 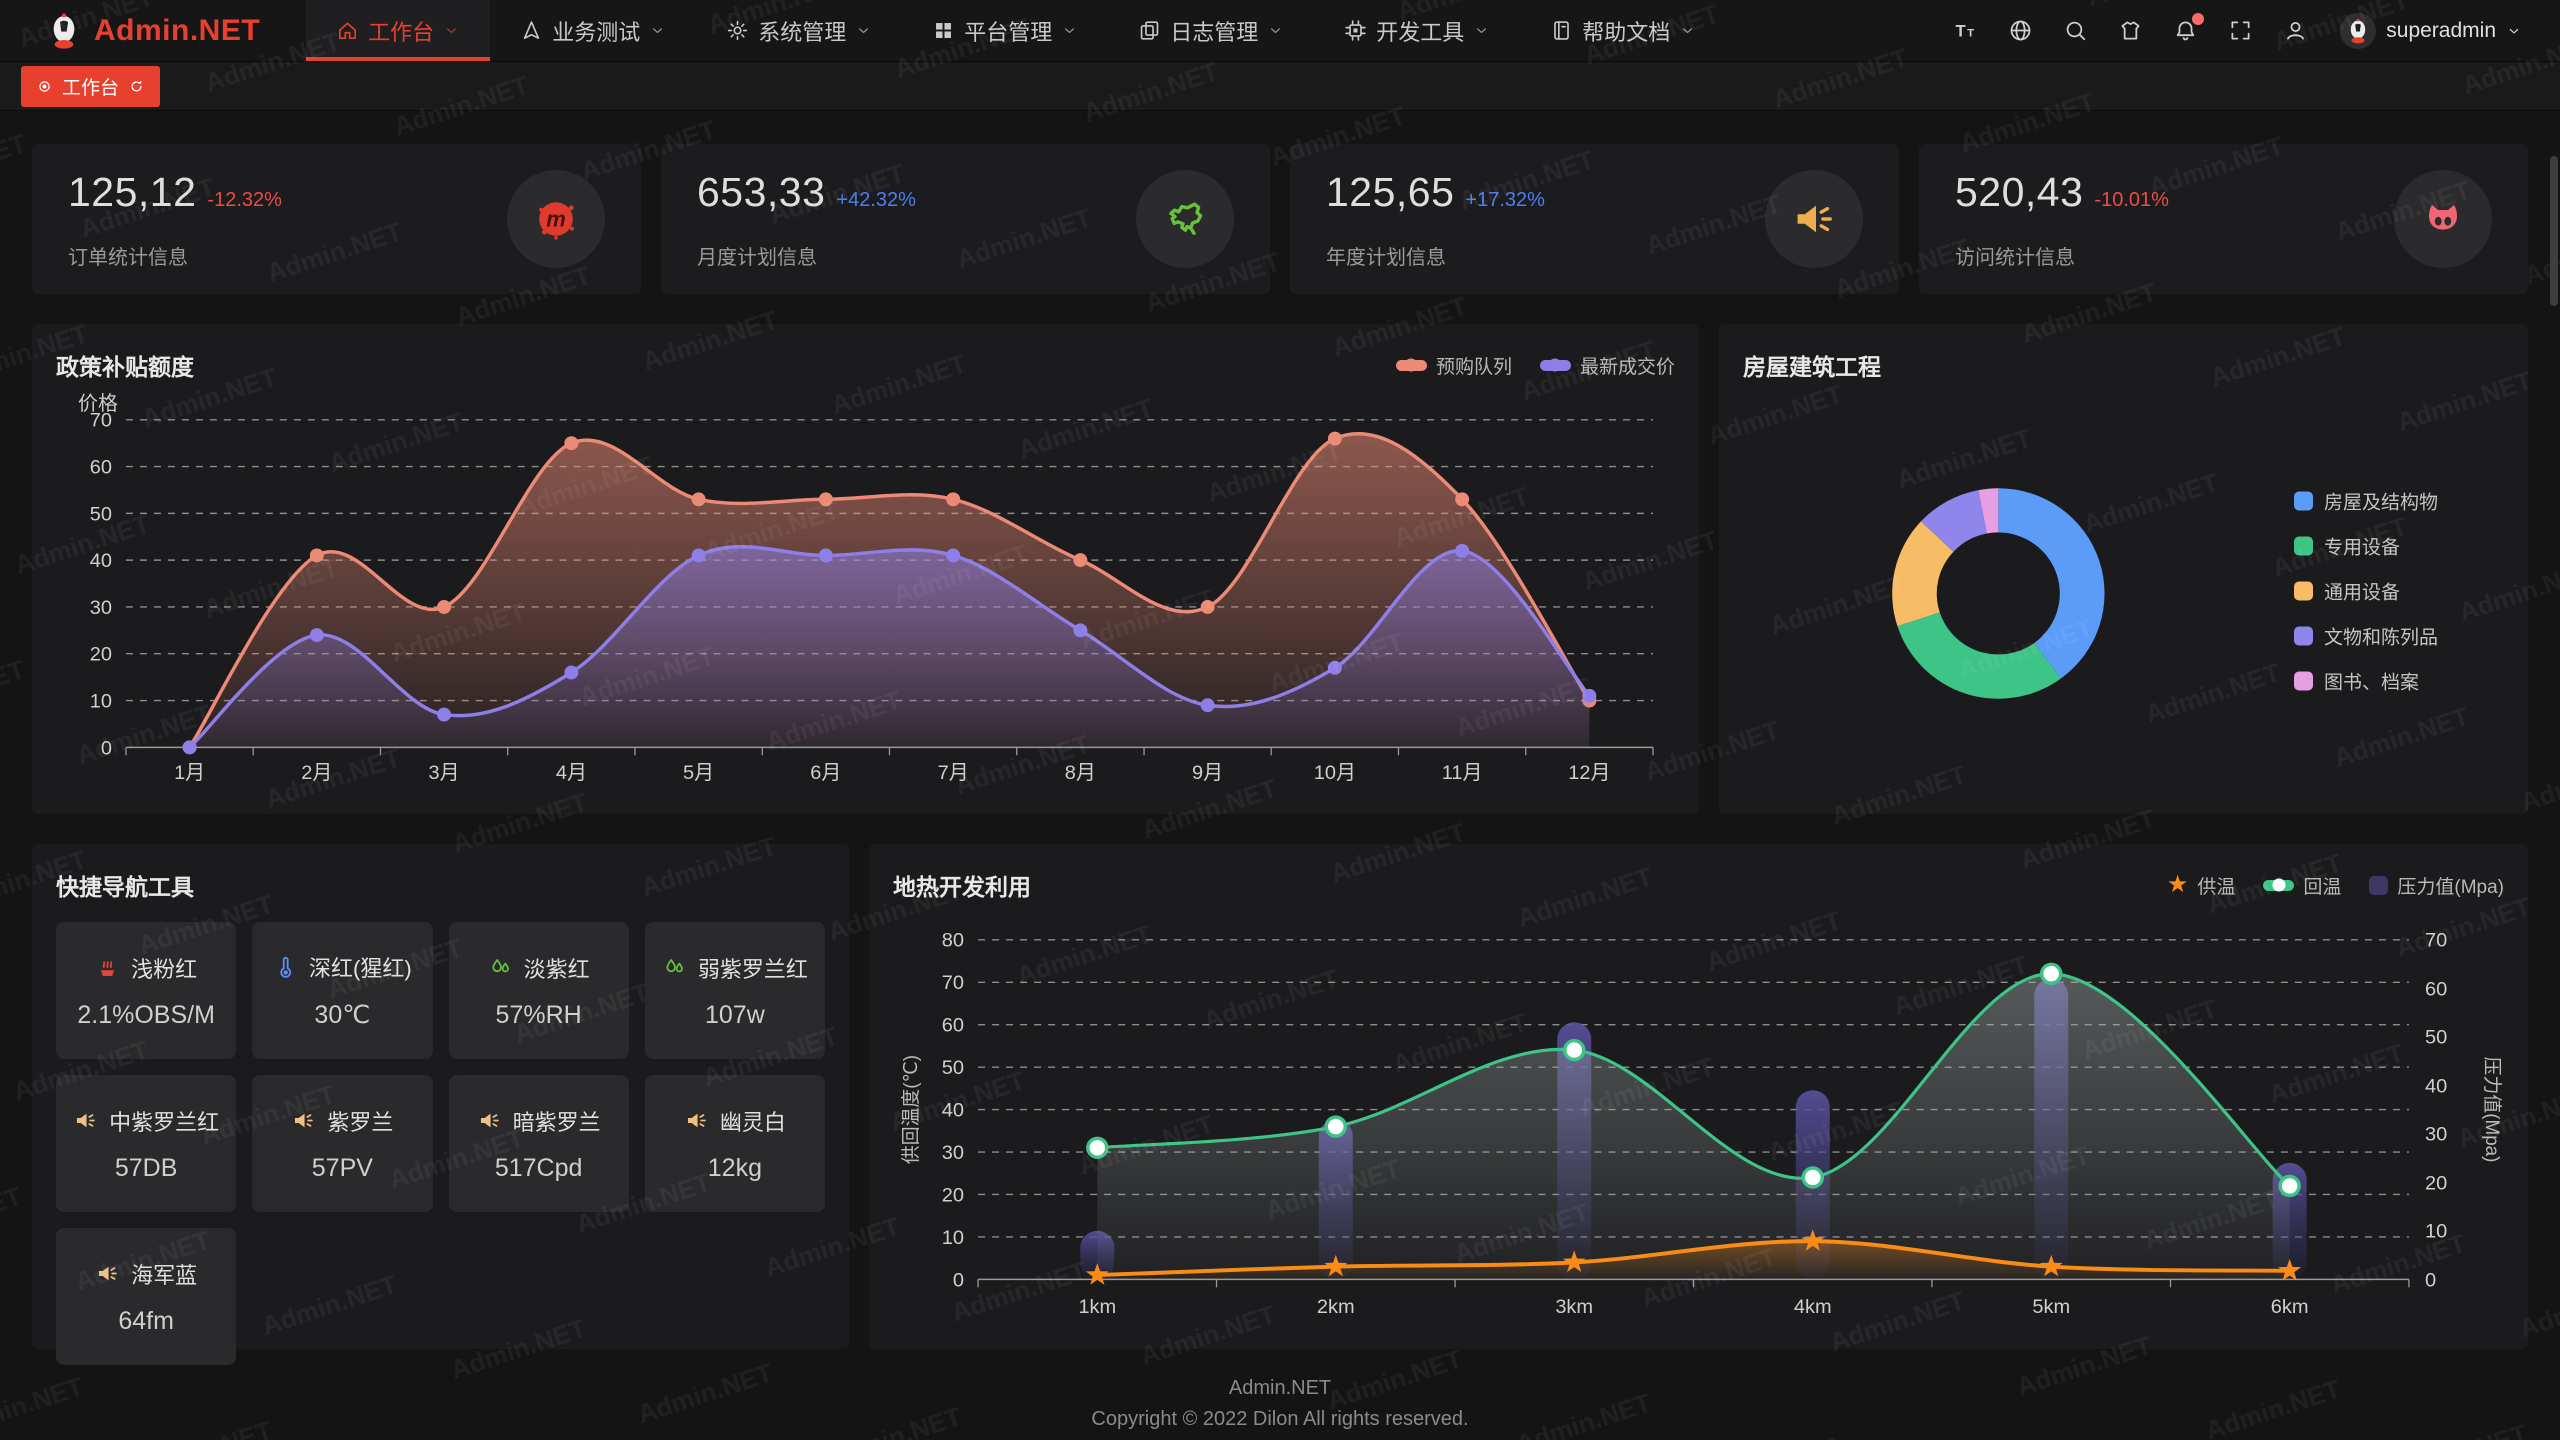 I want to click on quick-nav-card-3: 弱紫罗兰红 107w, so click(x=734, y=990).